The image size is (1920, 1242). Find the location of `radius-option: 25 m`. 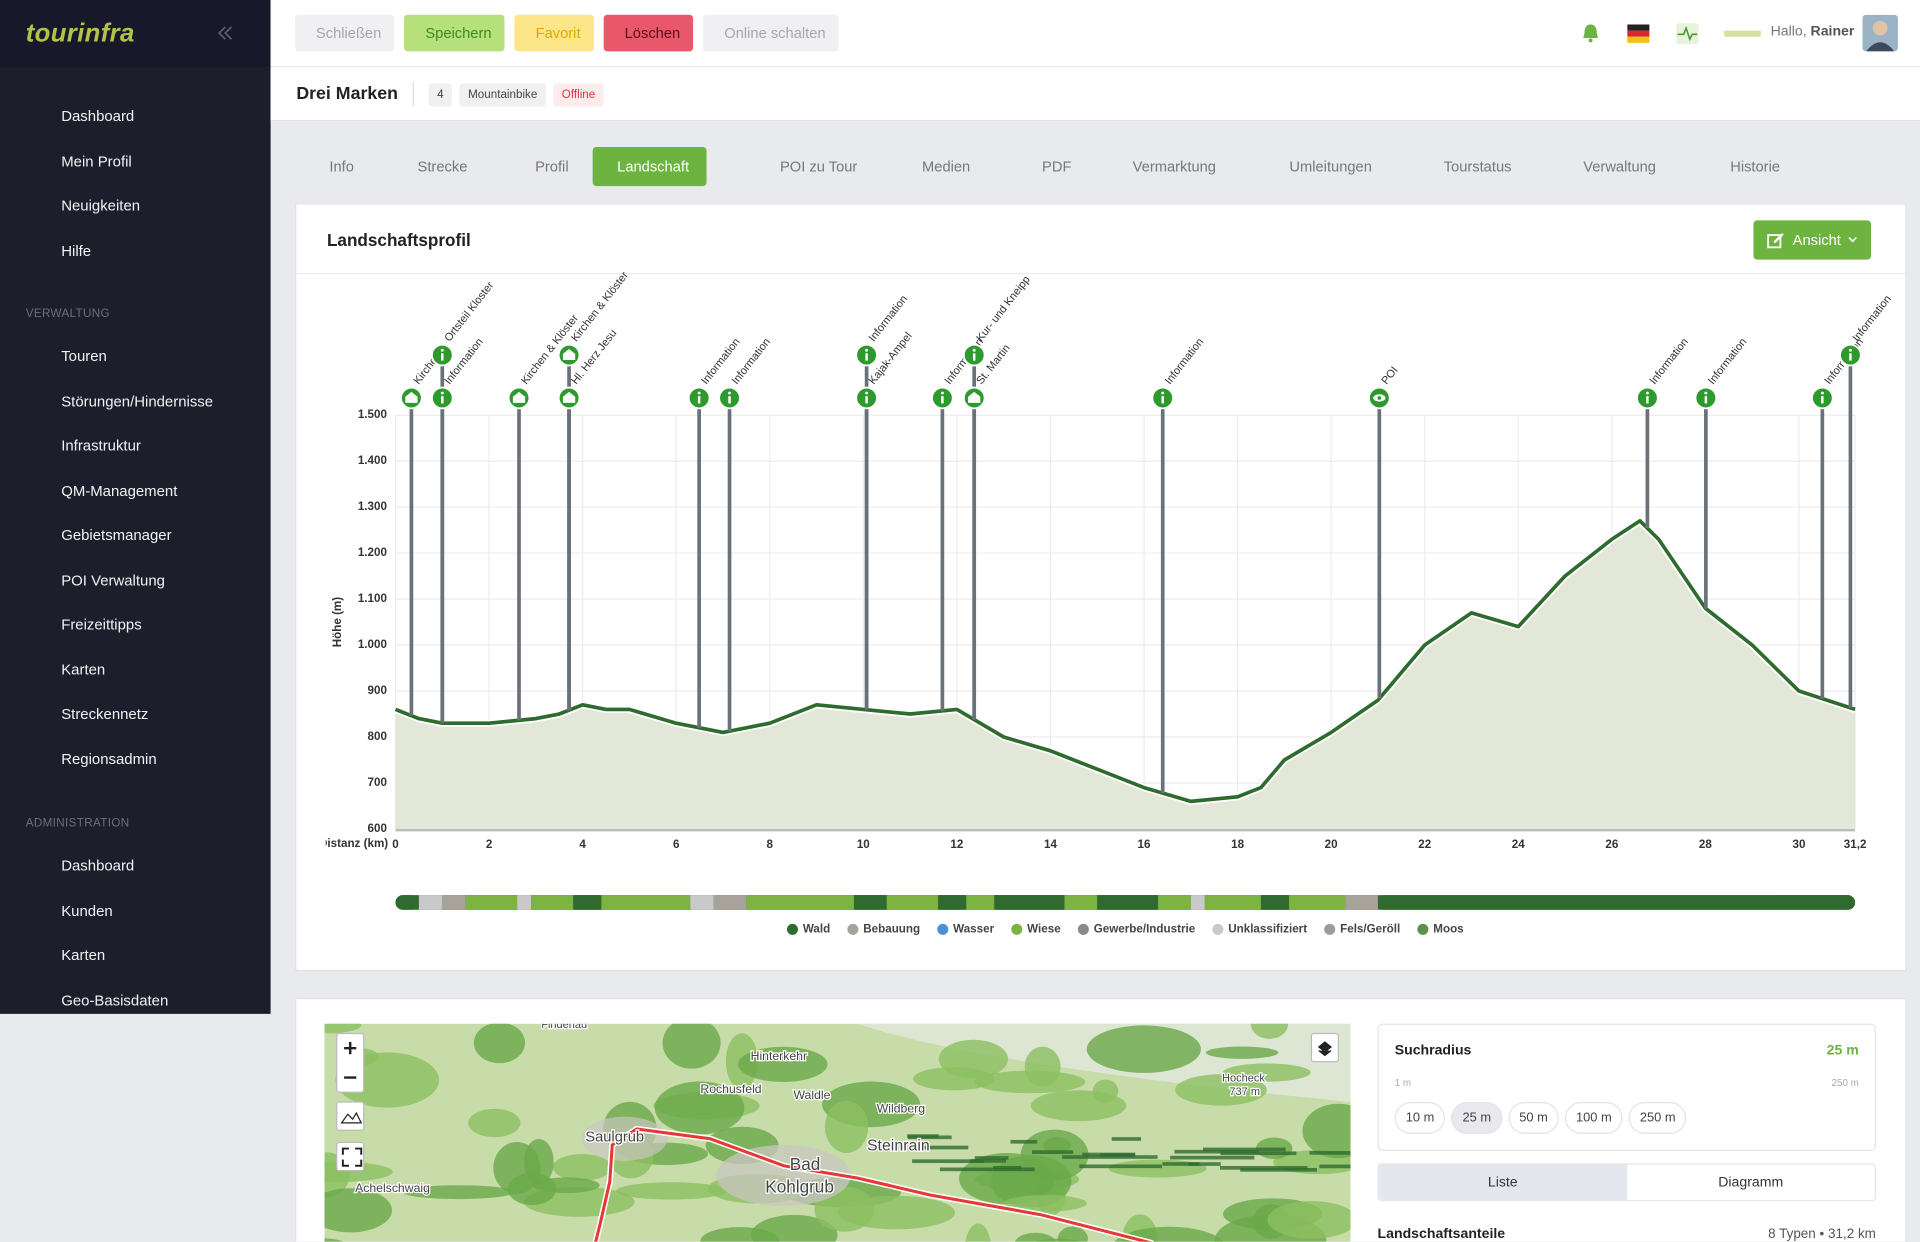

radius-option: 25 m is located at coordinates (1477, 1118).